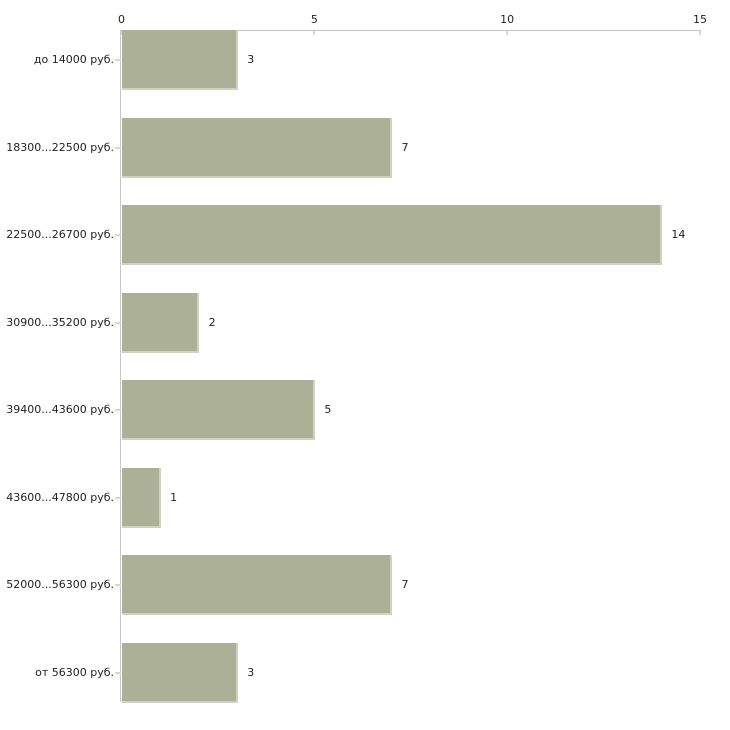 The image size is (730, 730). What do you see at coordinates (73, 59) in the screenshot?
I see `category-label: до 14000 руб.` at bounding box center [73, 59].